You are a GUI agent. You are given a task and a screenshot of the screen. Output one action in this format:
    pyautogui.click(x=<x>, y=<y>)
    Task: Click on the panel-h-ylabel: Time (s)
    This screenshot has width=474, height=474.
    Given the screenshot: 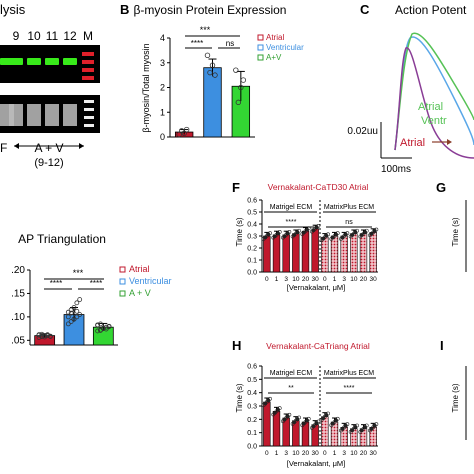 What is the action you would take?
    pyautogui.click(x=239, y=397)
    